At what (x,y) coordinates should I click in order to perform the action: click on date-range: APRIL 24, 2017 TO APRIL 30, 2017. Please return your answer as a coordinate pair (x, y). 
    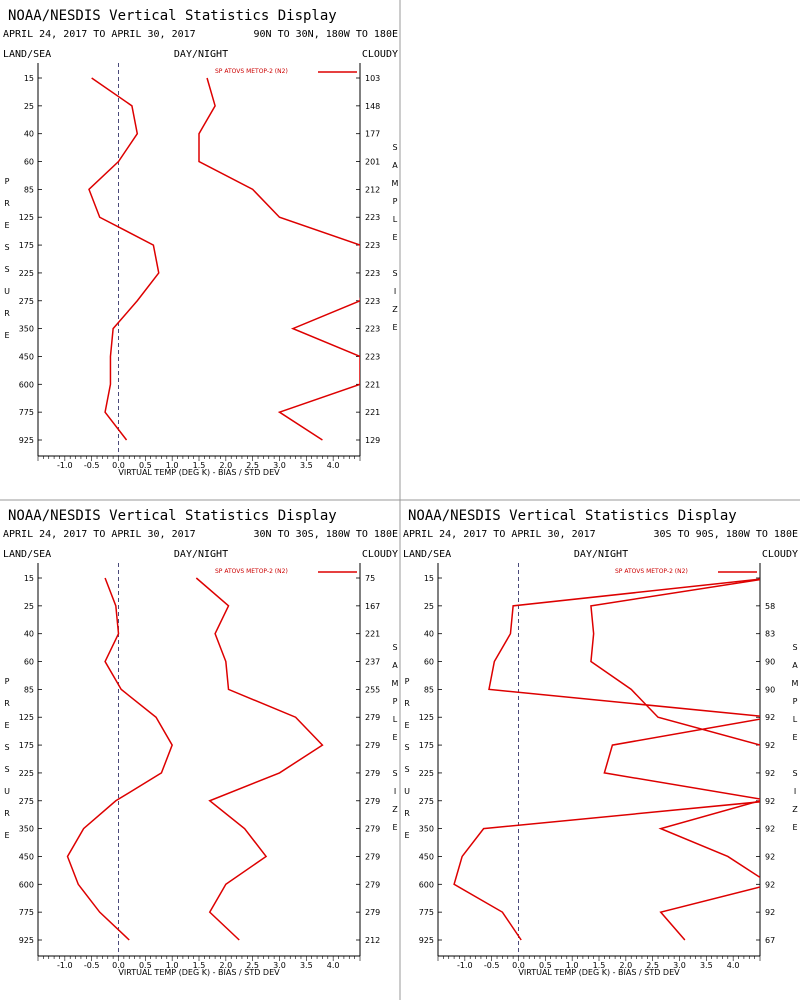
    Looking at the image, I should click on (99, 34).